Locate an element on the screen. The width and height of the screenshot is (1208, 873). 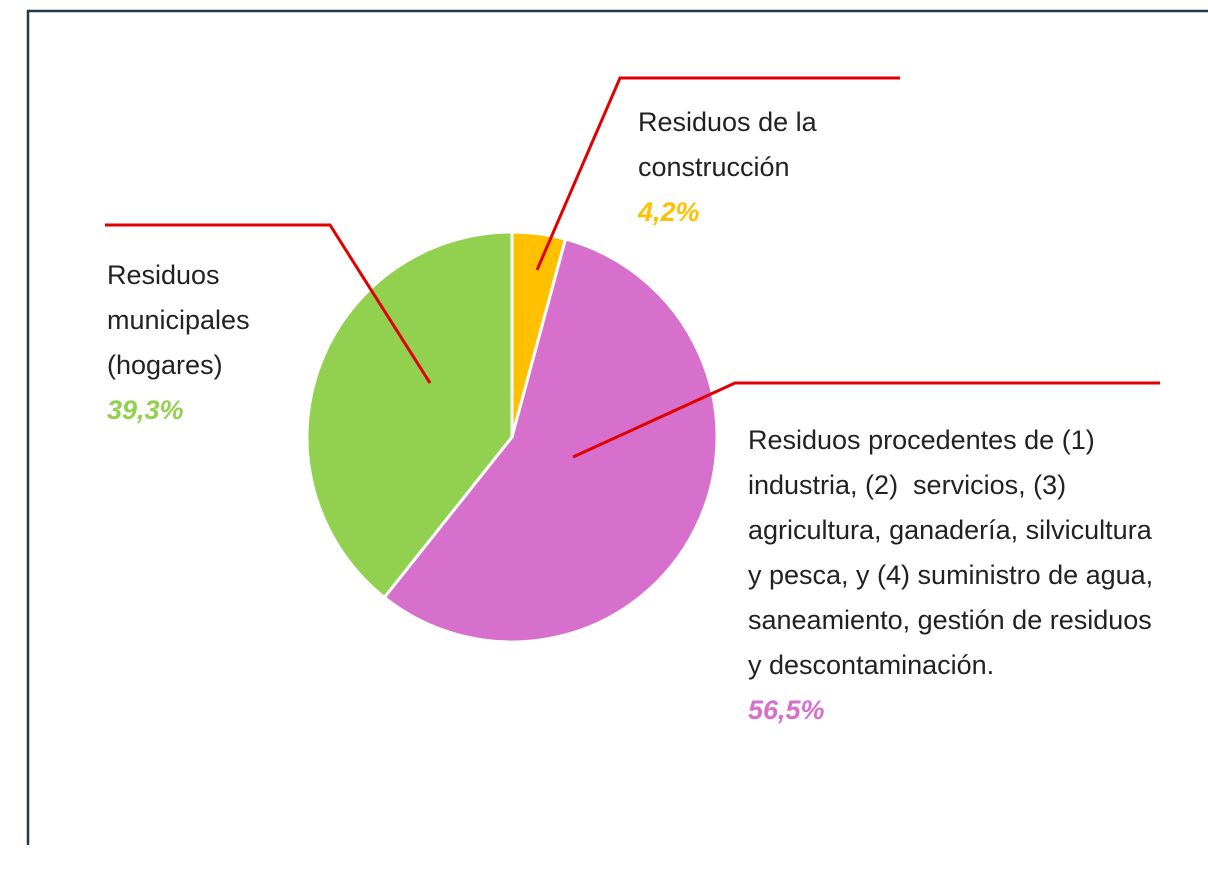
value-label: 4,2% is located at coordinates (669, 212).